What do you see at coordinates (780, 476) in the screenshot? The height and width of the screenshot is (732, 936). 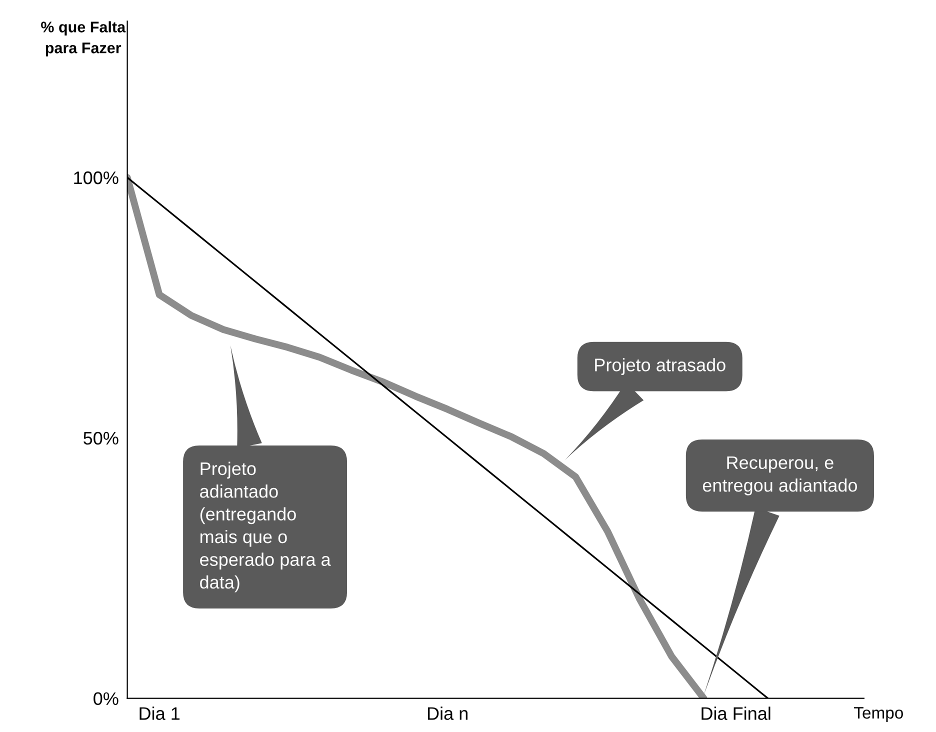 I see `annotation: Recuperou, e entregou adiantado` at bounding box center [780, 476].